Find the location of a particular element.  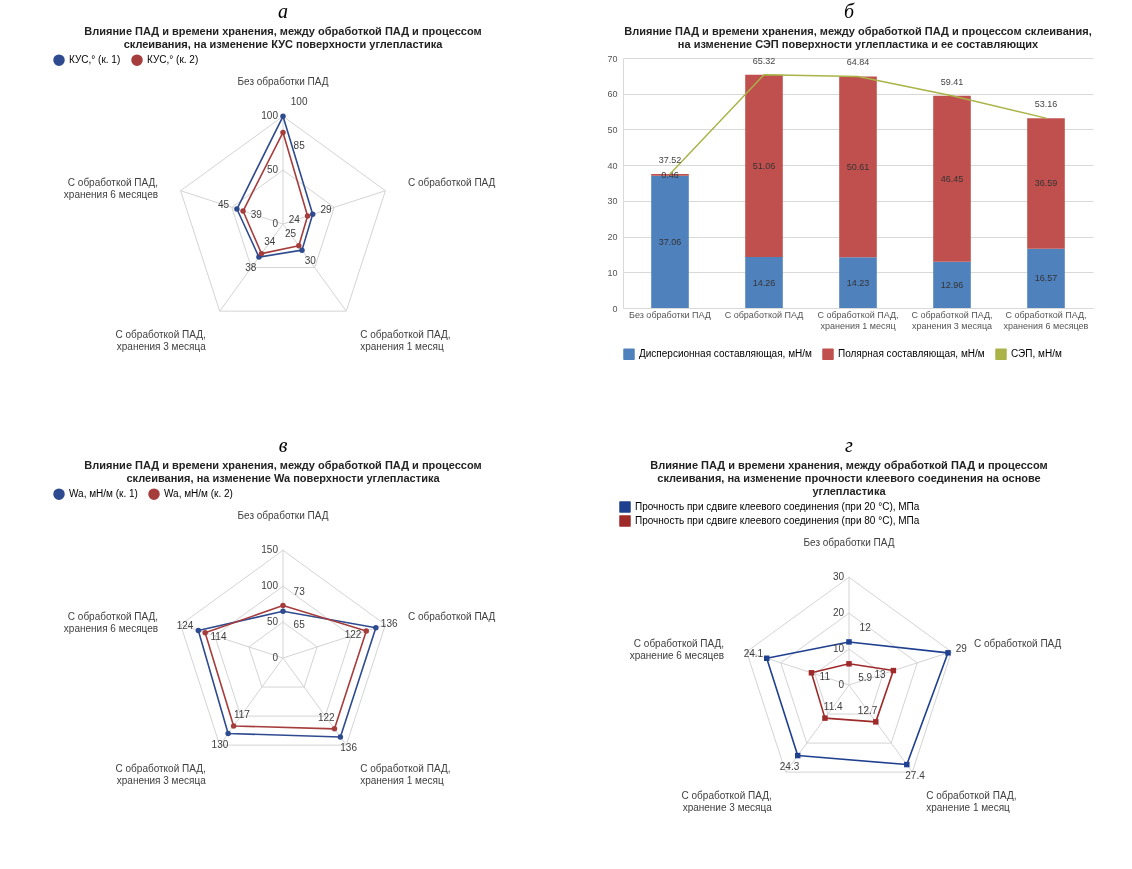

data-label: 73 is located at coordinates (299, 591).